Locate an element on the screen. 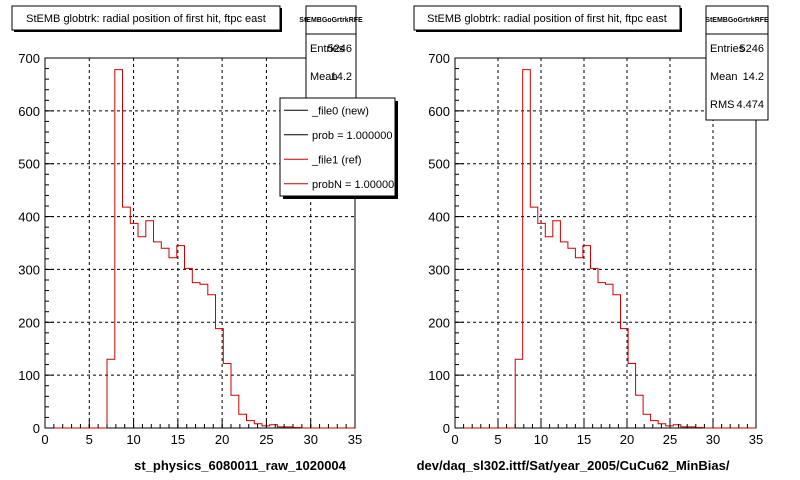  legend-box is located at coordinates (337, 147).